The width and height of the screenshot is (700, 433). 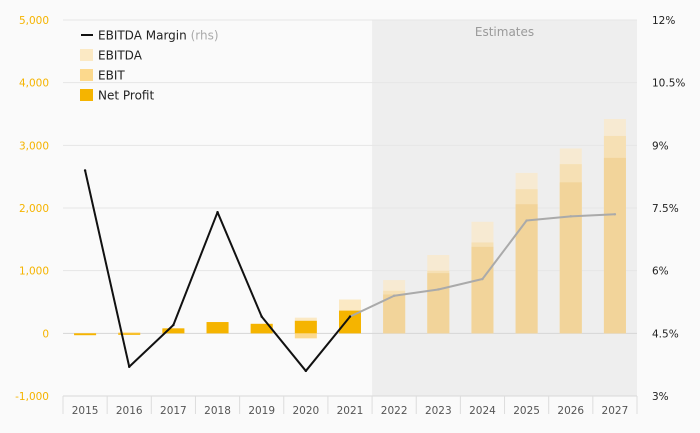 What do you see at coordinates (438, 411) in the screenshot?
I see `x-tick-label: 2023` at bounding box center [438, 411].